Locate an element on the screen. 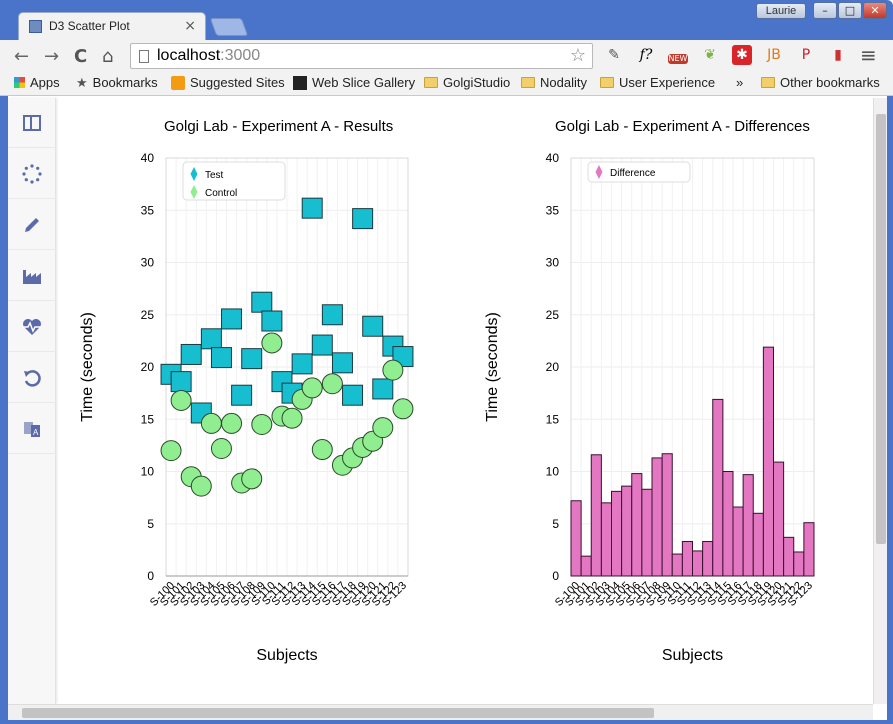  bookmark-apps: Apps is located at coordinates (37, 82).